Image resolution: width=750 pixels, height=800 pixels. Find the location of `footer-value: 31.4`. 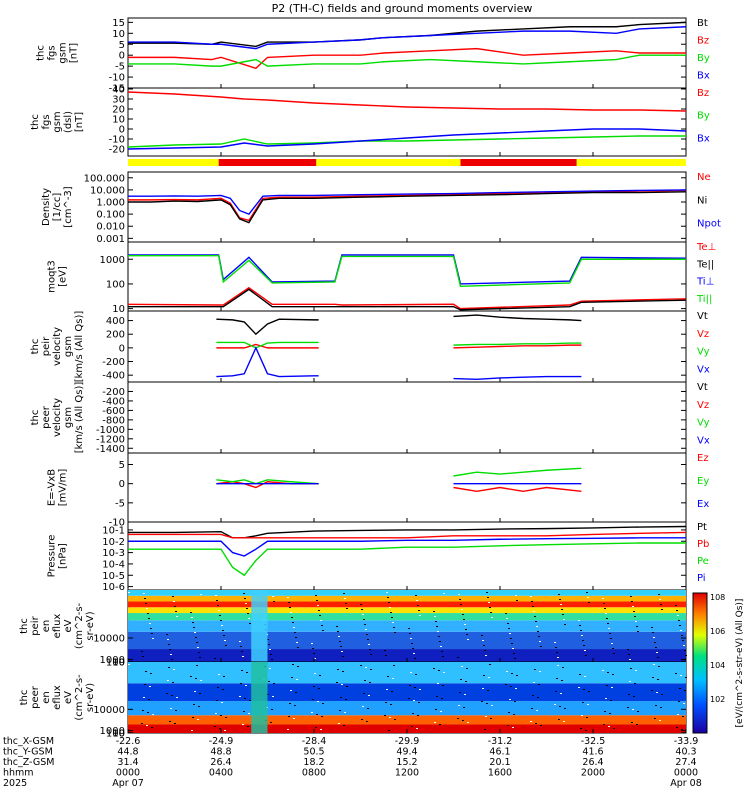

footer-value: 31.4 is located at coordinates (127, 762).